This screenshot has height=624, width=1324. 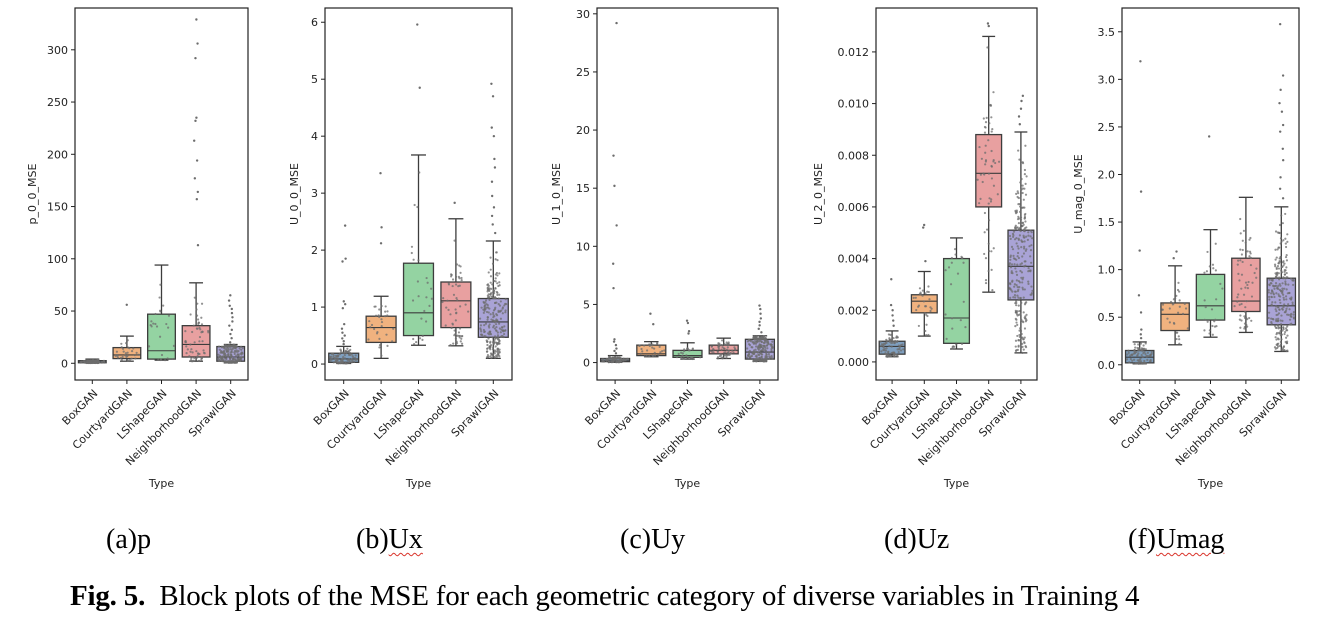 I want to click on y-tick-label: 1.0, so click(x=1107, y=270).